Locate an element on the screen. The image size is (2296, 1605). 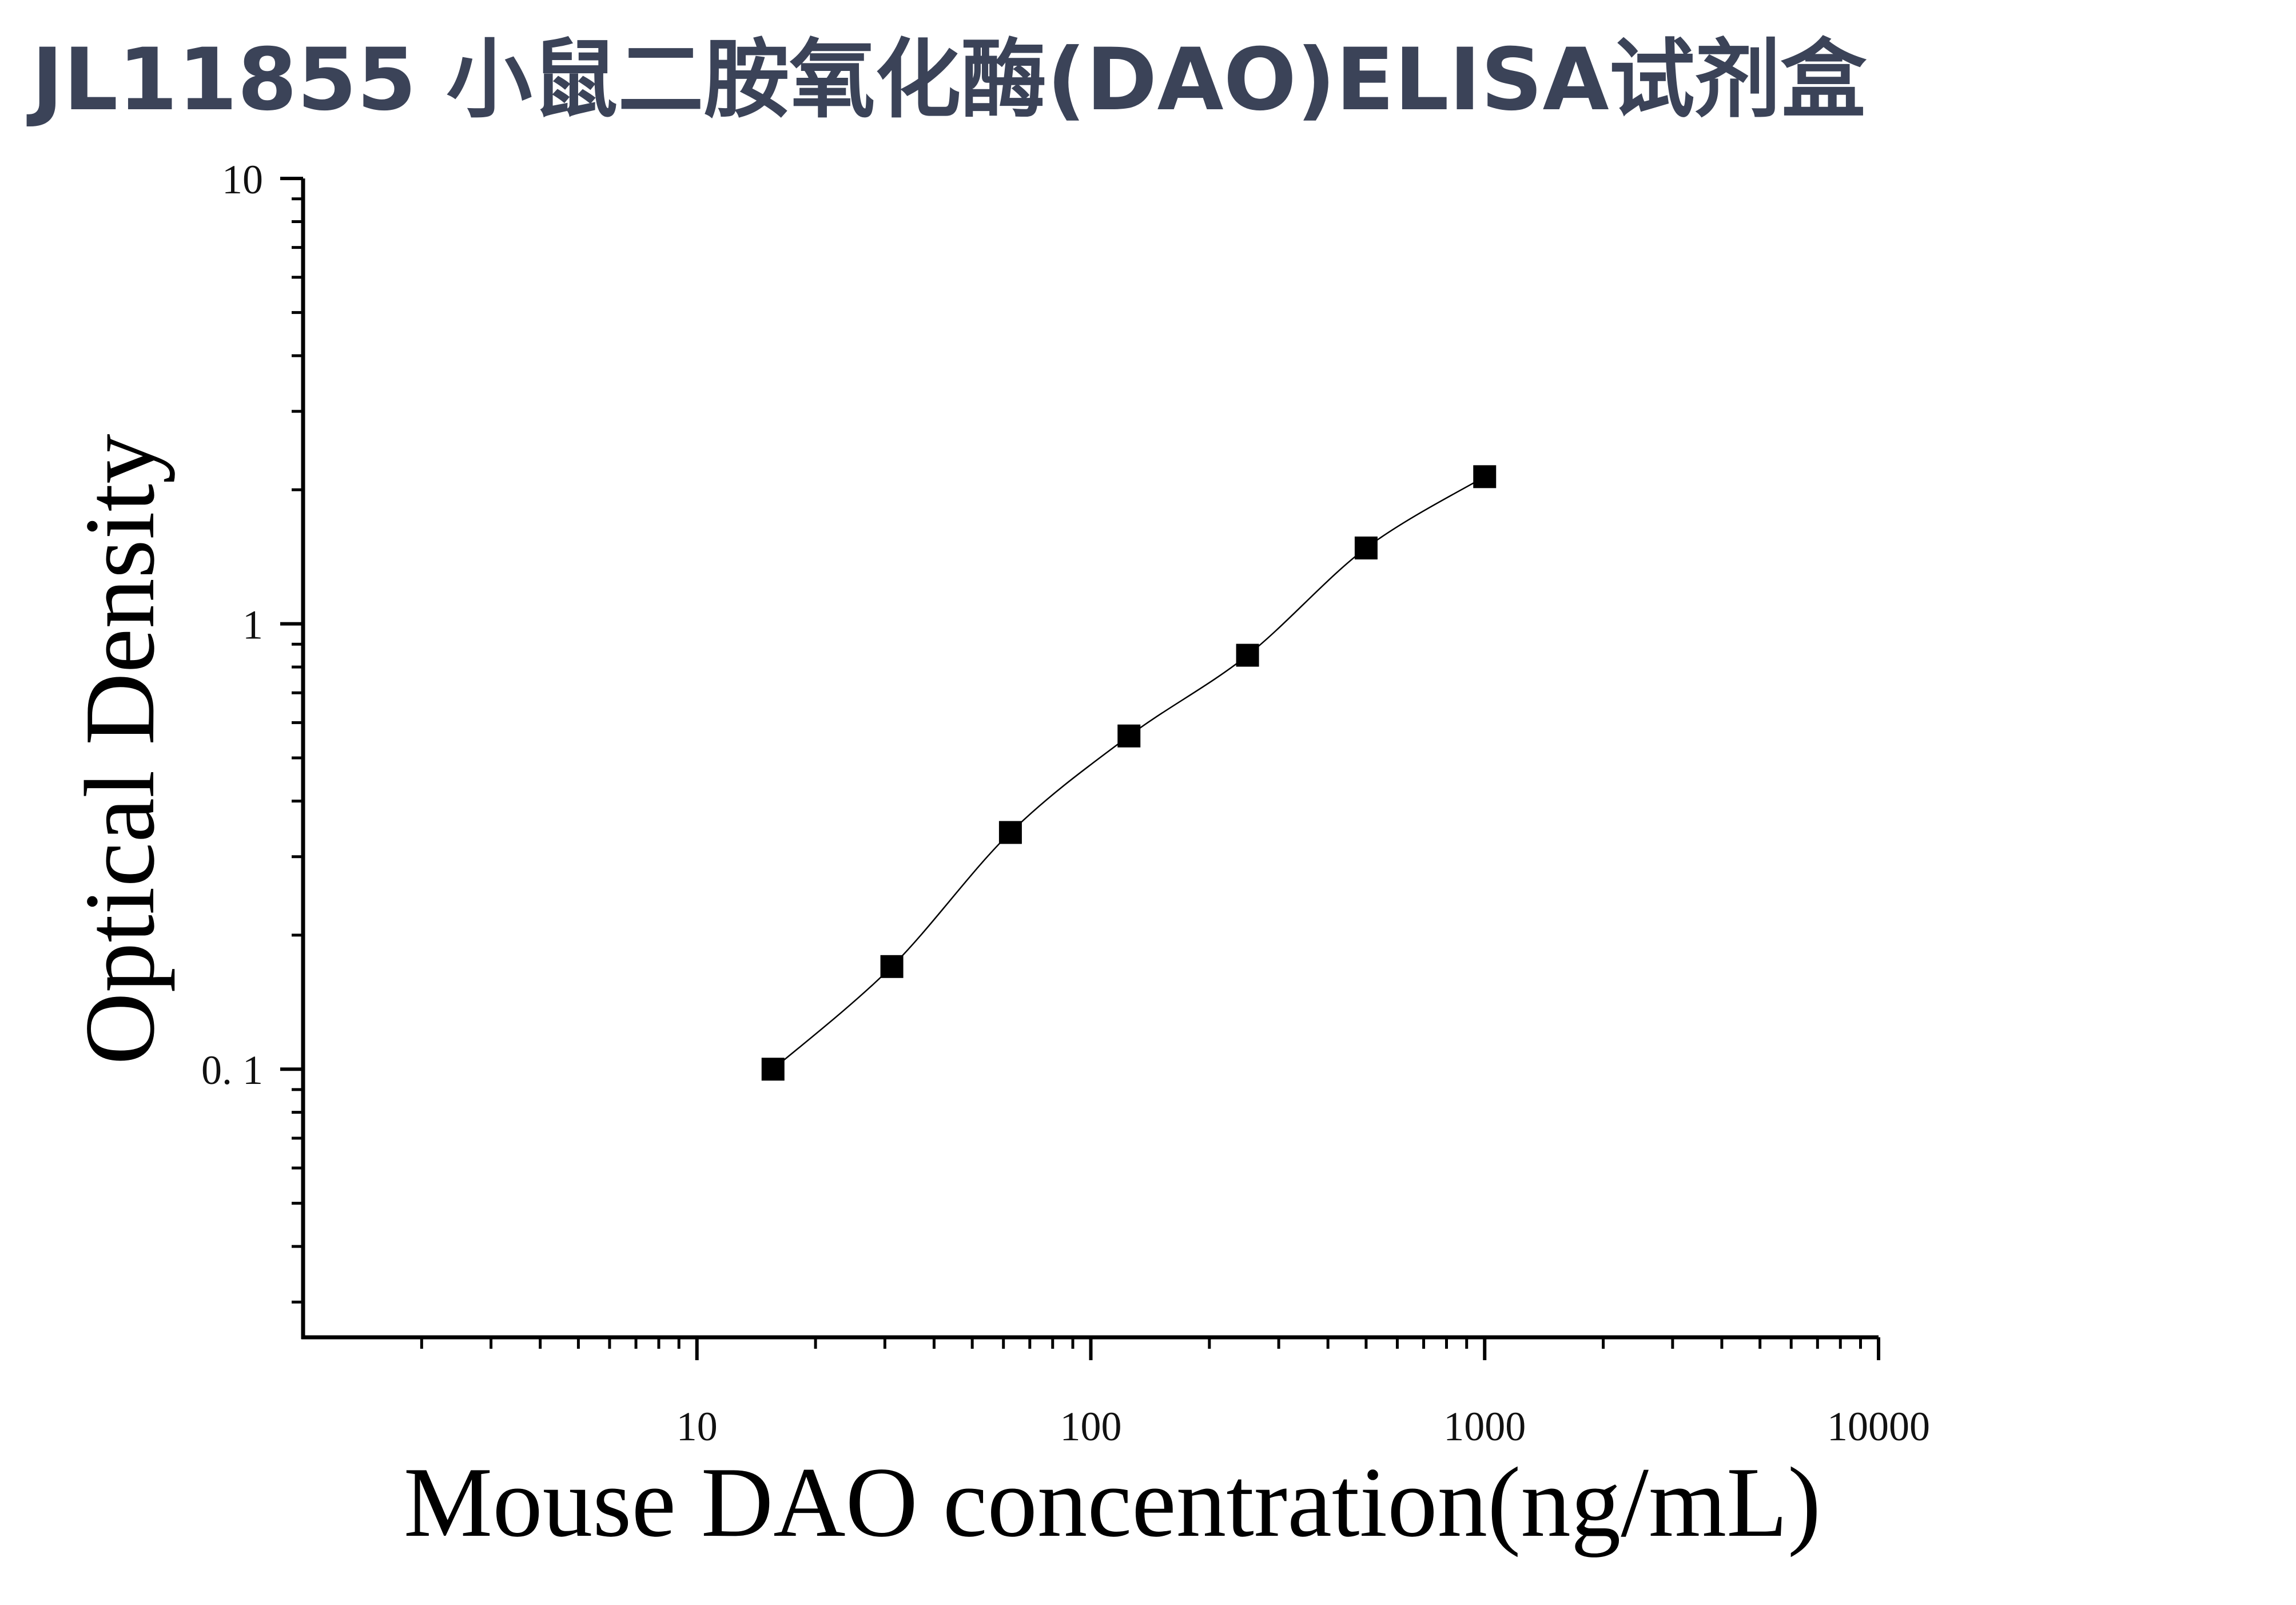
y-tick-label: 1 is located at coordinates (252, 625).